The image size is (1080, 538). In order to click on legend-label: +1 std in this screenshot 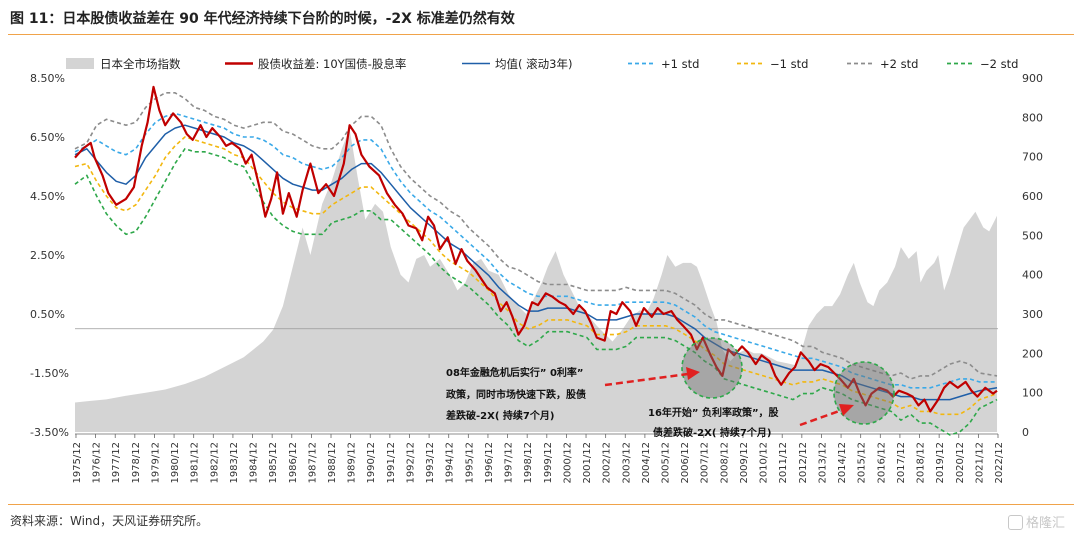, I will do `click(680, 64)`.